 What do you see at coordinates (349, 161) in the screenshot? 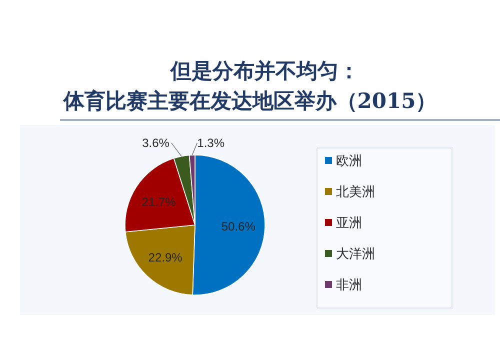
I see `legend-label: 欧洲` at bounding box center [349, 161].